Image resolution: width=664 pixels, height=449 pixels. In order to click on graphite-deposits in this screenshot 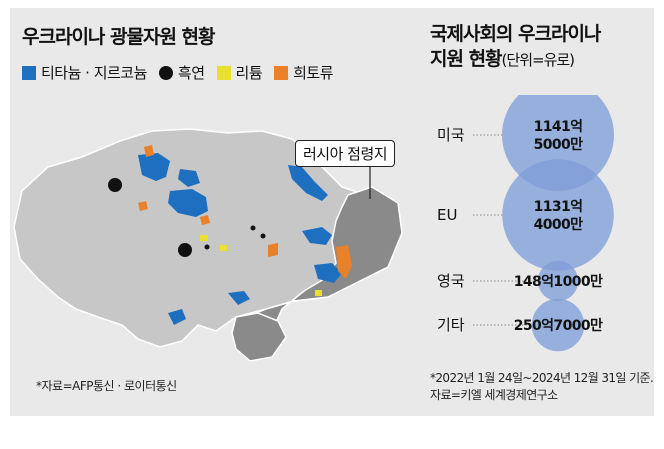, I will do `click(187, 217)`.